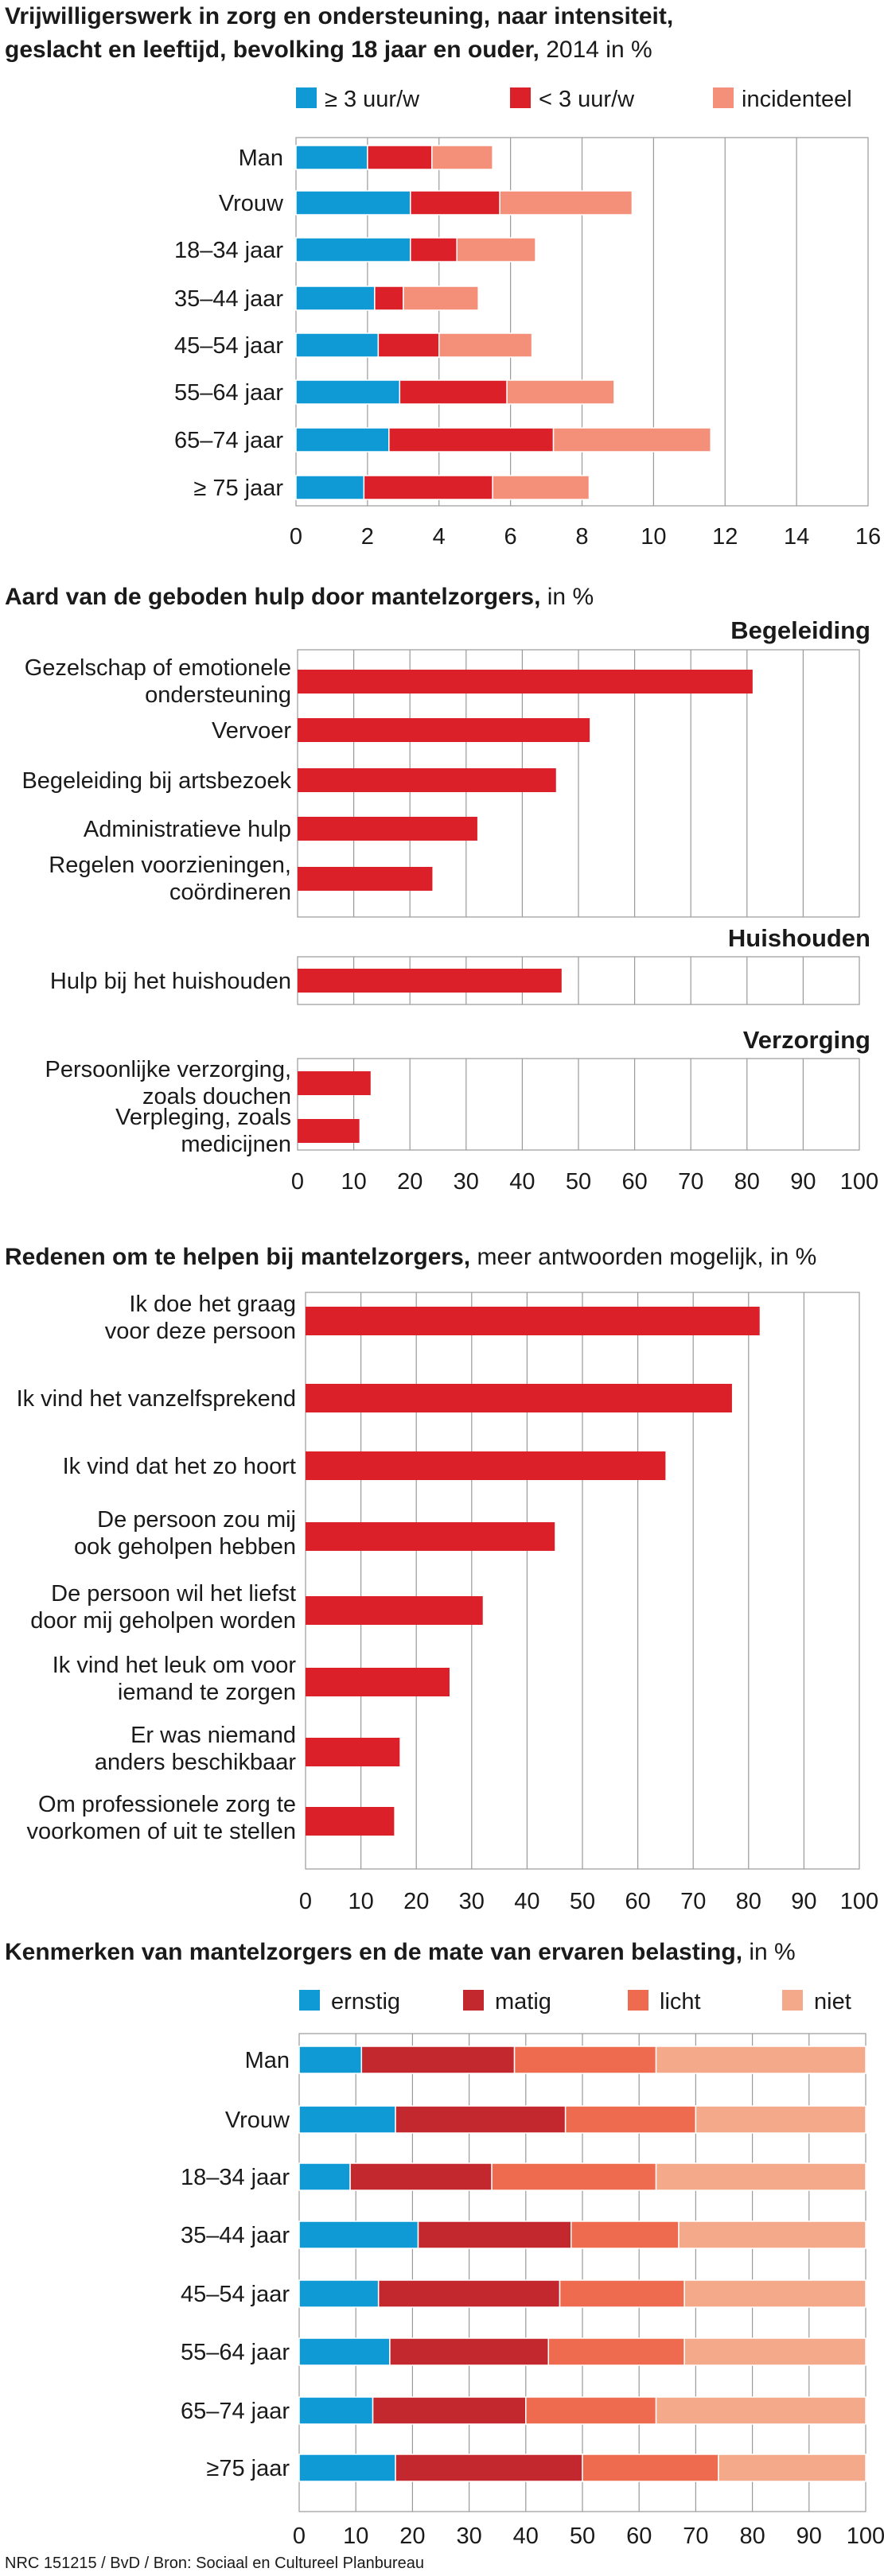 The width and height of the screenshot is (884, 2576). I want to click on chart4-legend-label: matig, so click(523, 2002).